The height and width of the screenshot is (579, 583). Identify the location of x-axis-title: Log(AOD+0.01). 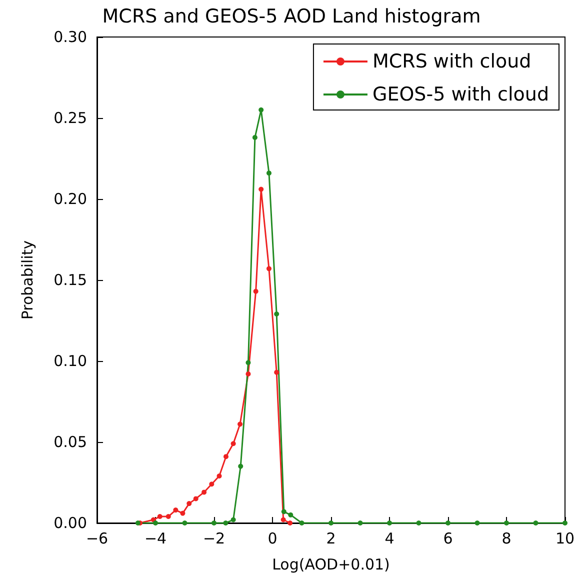
(331, 565).